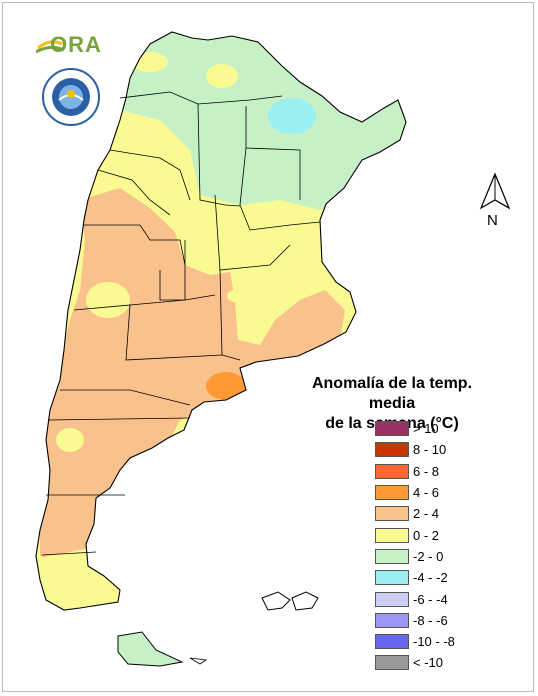 Image resolution: width=538 pixels, height=696 pixels. Describe the element at coordinates (198, 661) in the screenshot. I see `islets` at that location.